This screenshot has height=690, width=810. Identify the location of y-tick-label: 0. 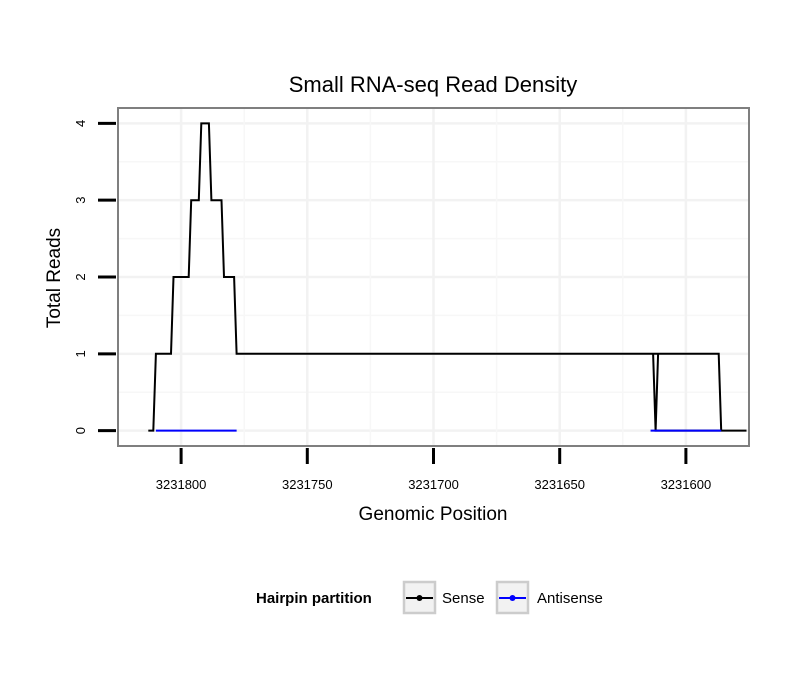
(80, 430).